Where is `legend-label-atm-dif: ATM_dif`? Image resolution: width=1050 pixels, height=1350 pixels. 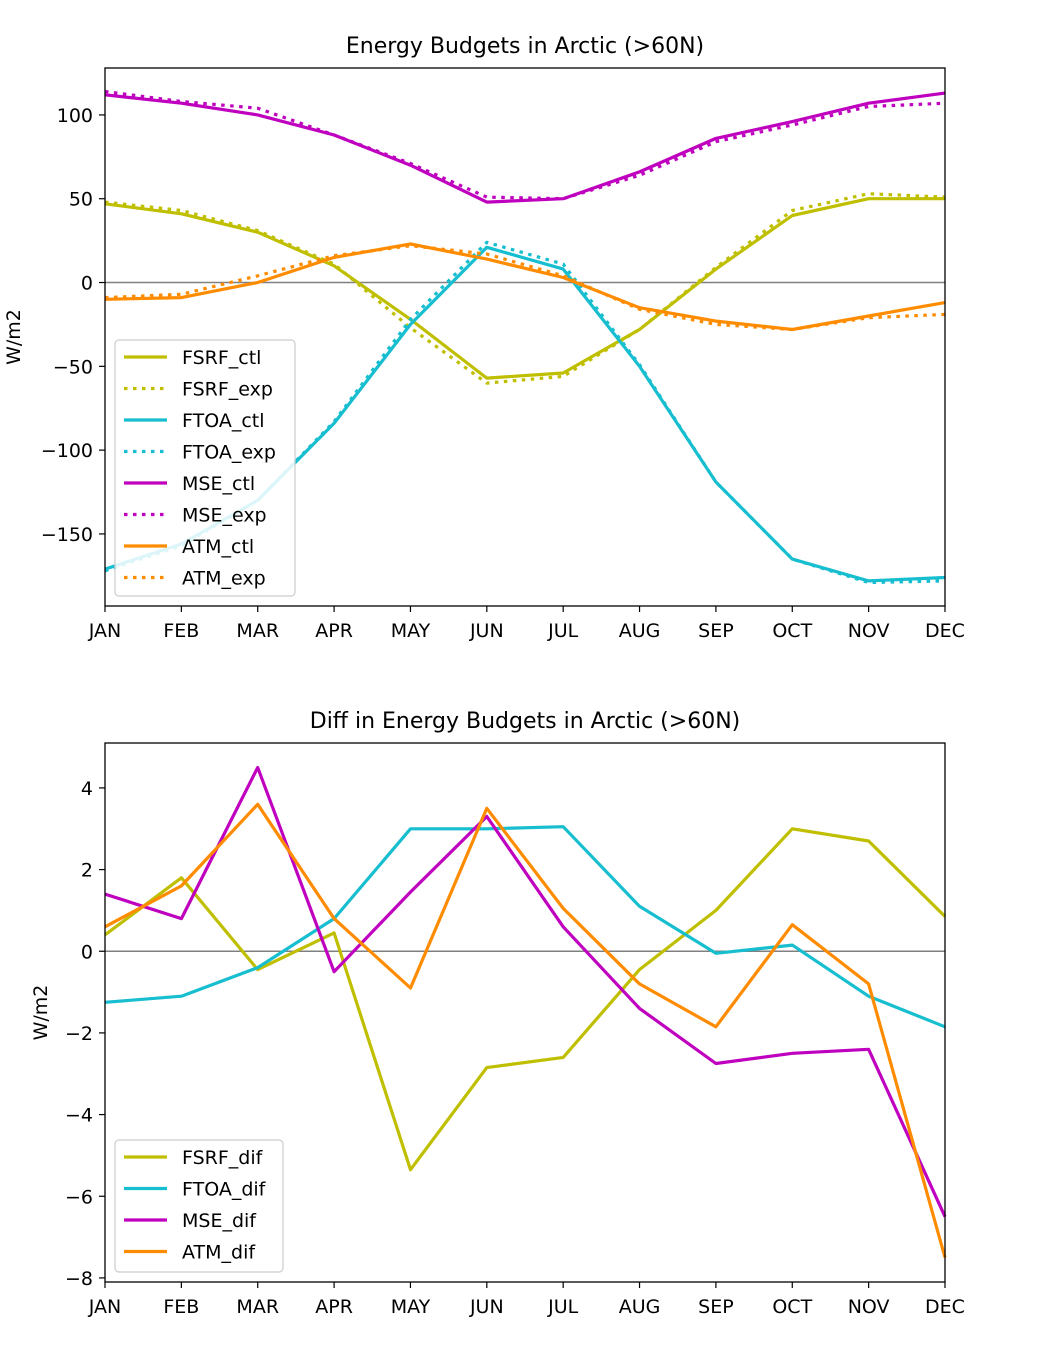 legend-label-atm-dif: ATM_dif is located at coordinates (219, 1253).